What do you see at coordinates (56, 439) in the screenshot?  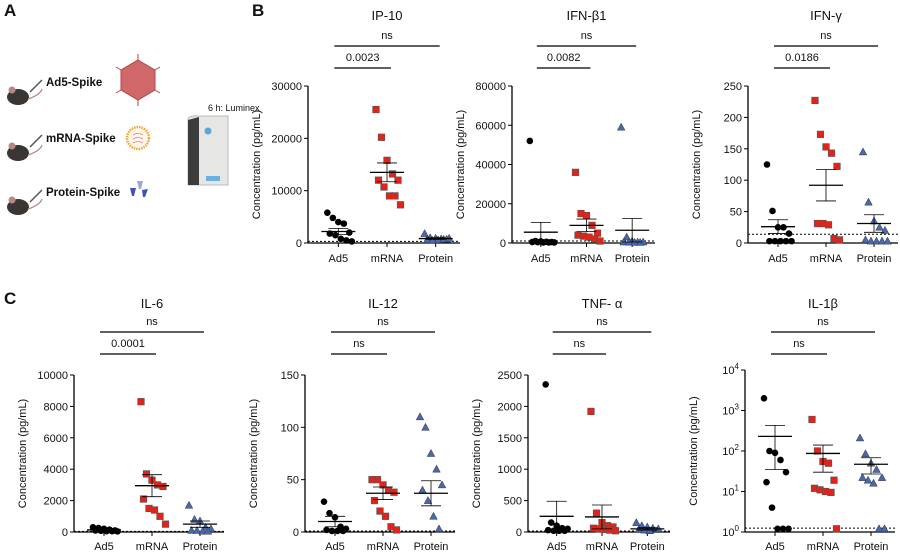 I see `y-tick-label: 6000` at bounding box center [56, 439].